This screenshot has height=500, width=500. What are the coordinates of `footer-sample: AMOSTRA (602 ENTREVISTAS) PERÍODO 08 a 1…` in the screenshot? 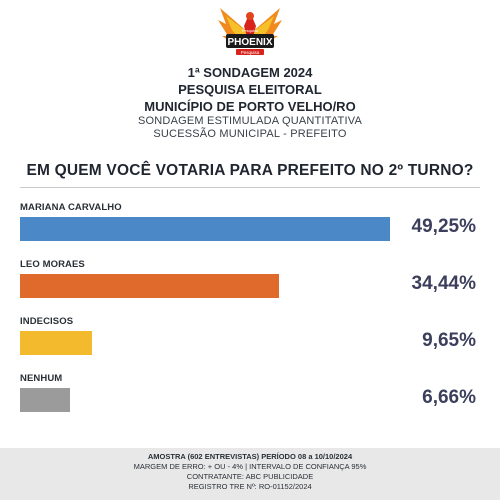 It's located at (250, 456).